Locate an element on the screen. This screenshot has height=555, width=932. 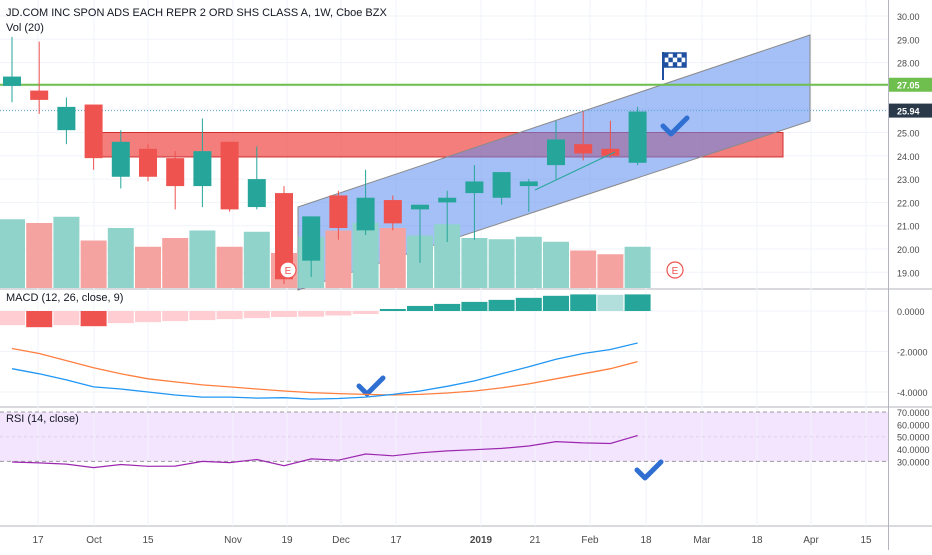
rsi-series is located at coordinates (324, 451).